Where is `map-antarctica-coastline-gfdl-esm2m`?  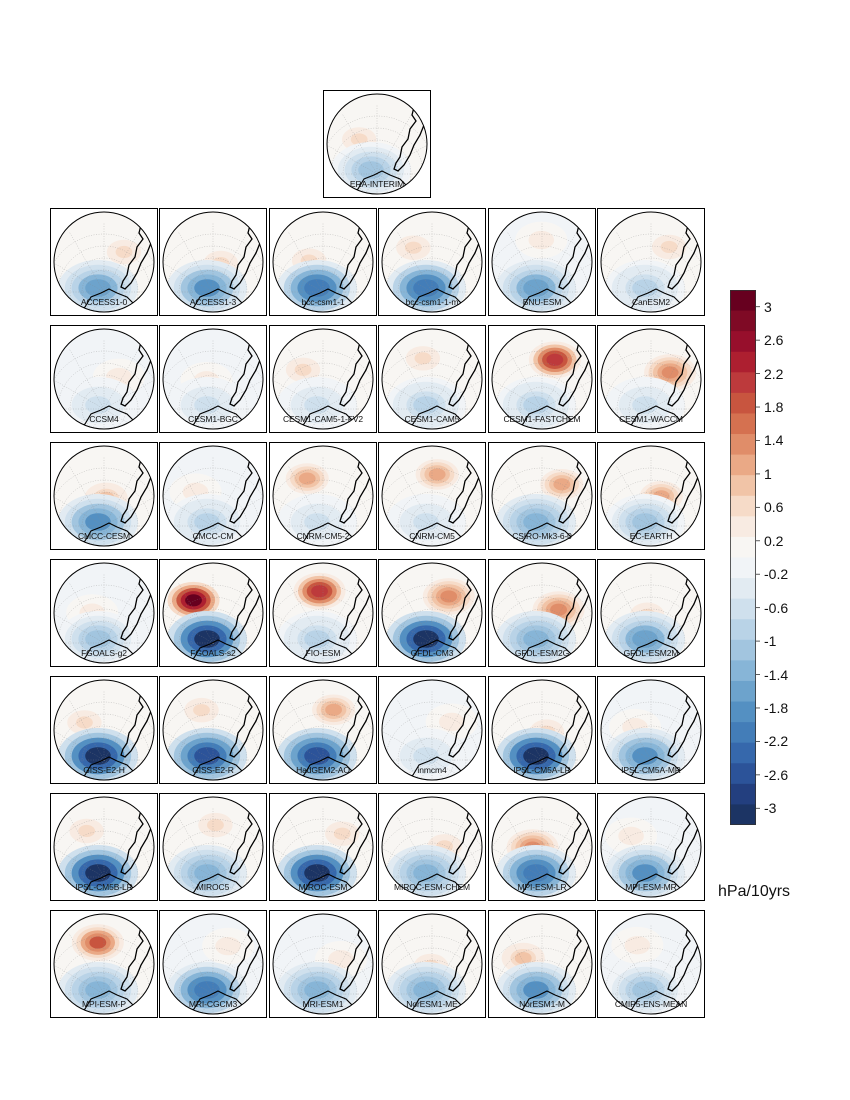
map-antarctica-coastline-gfdl-esm2m is located at coordinates (654, 651).